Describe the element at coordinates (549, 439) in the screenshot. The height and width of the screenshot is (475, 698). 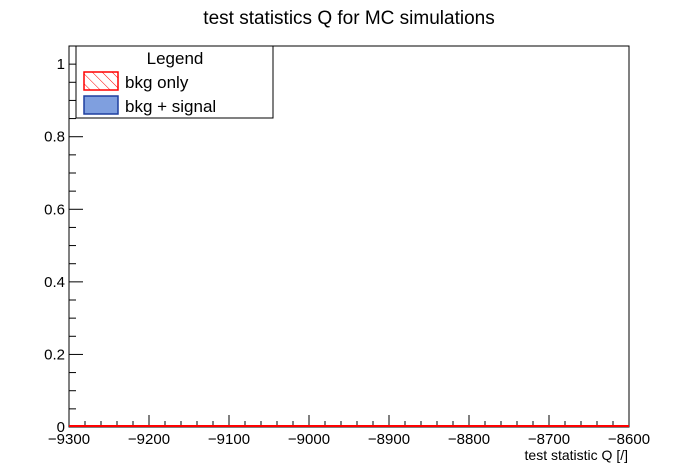
I see `x-tick-label: −8700` at that location.